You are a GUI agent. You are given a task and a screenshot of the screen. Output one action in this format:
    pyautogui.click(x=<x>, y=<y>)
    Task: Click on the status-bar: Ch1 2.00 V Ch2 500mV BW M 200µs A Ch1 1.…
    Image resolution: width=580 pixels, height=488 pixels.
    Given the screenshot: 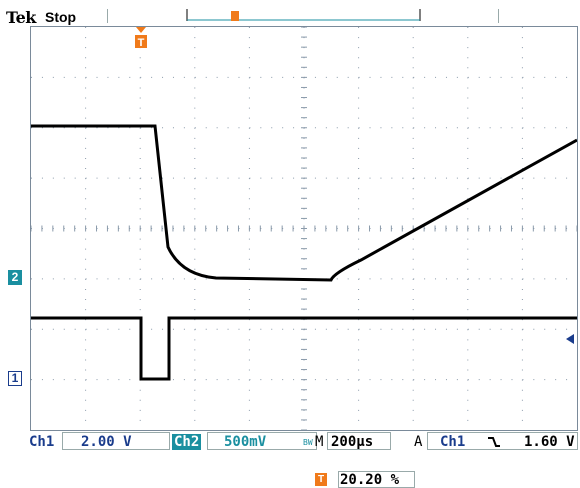 What is the action you would take?
    pyautogui.click(x=303, y=442)
    